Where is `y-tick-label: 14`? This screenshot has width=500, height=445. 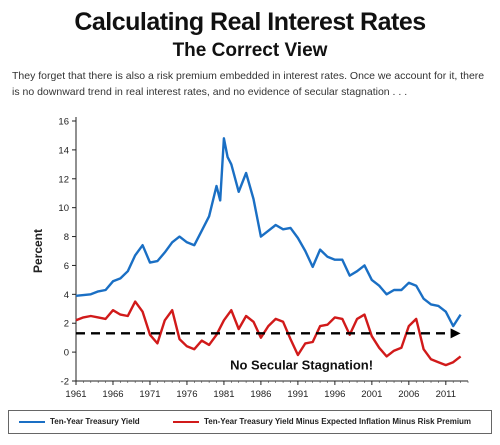 y-tick-label: 14 is located at coordinates (63, 150).